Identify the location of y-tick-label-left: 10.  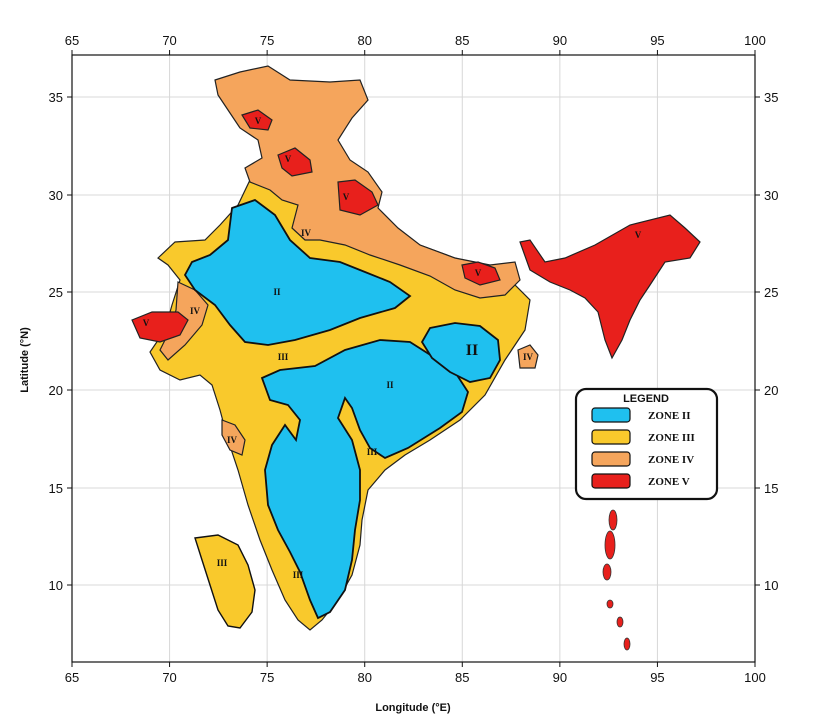
(56, 585).